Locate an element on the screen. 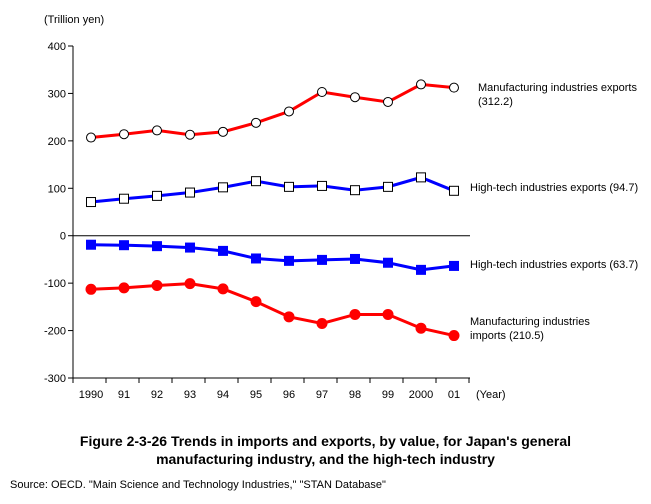 The image size is (651, 504). x-axis: 1990 91 92 93 94 95 96 97 98 99 2000 01 is located at coordinates (271, 389).